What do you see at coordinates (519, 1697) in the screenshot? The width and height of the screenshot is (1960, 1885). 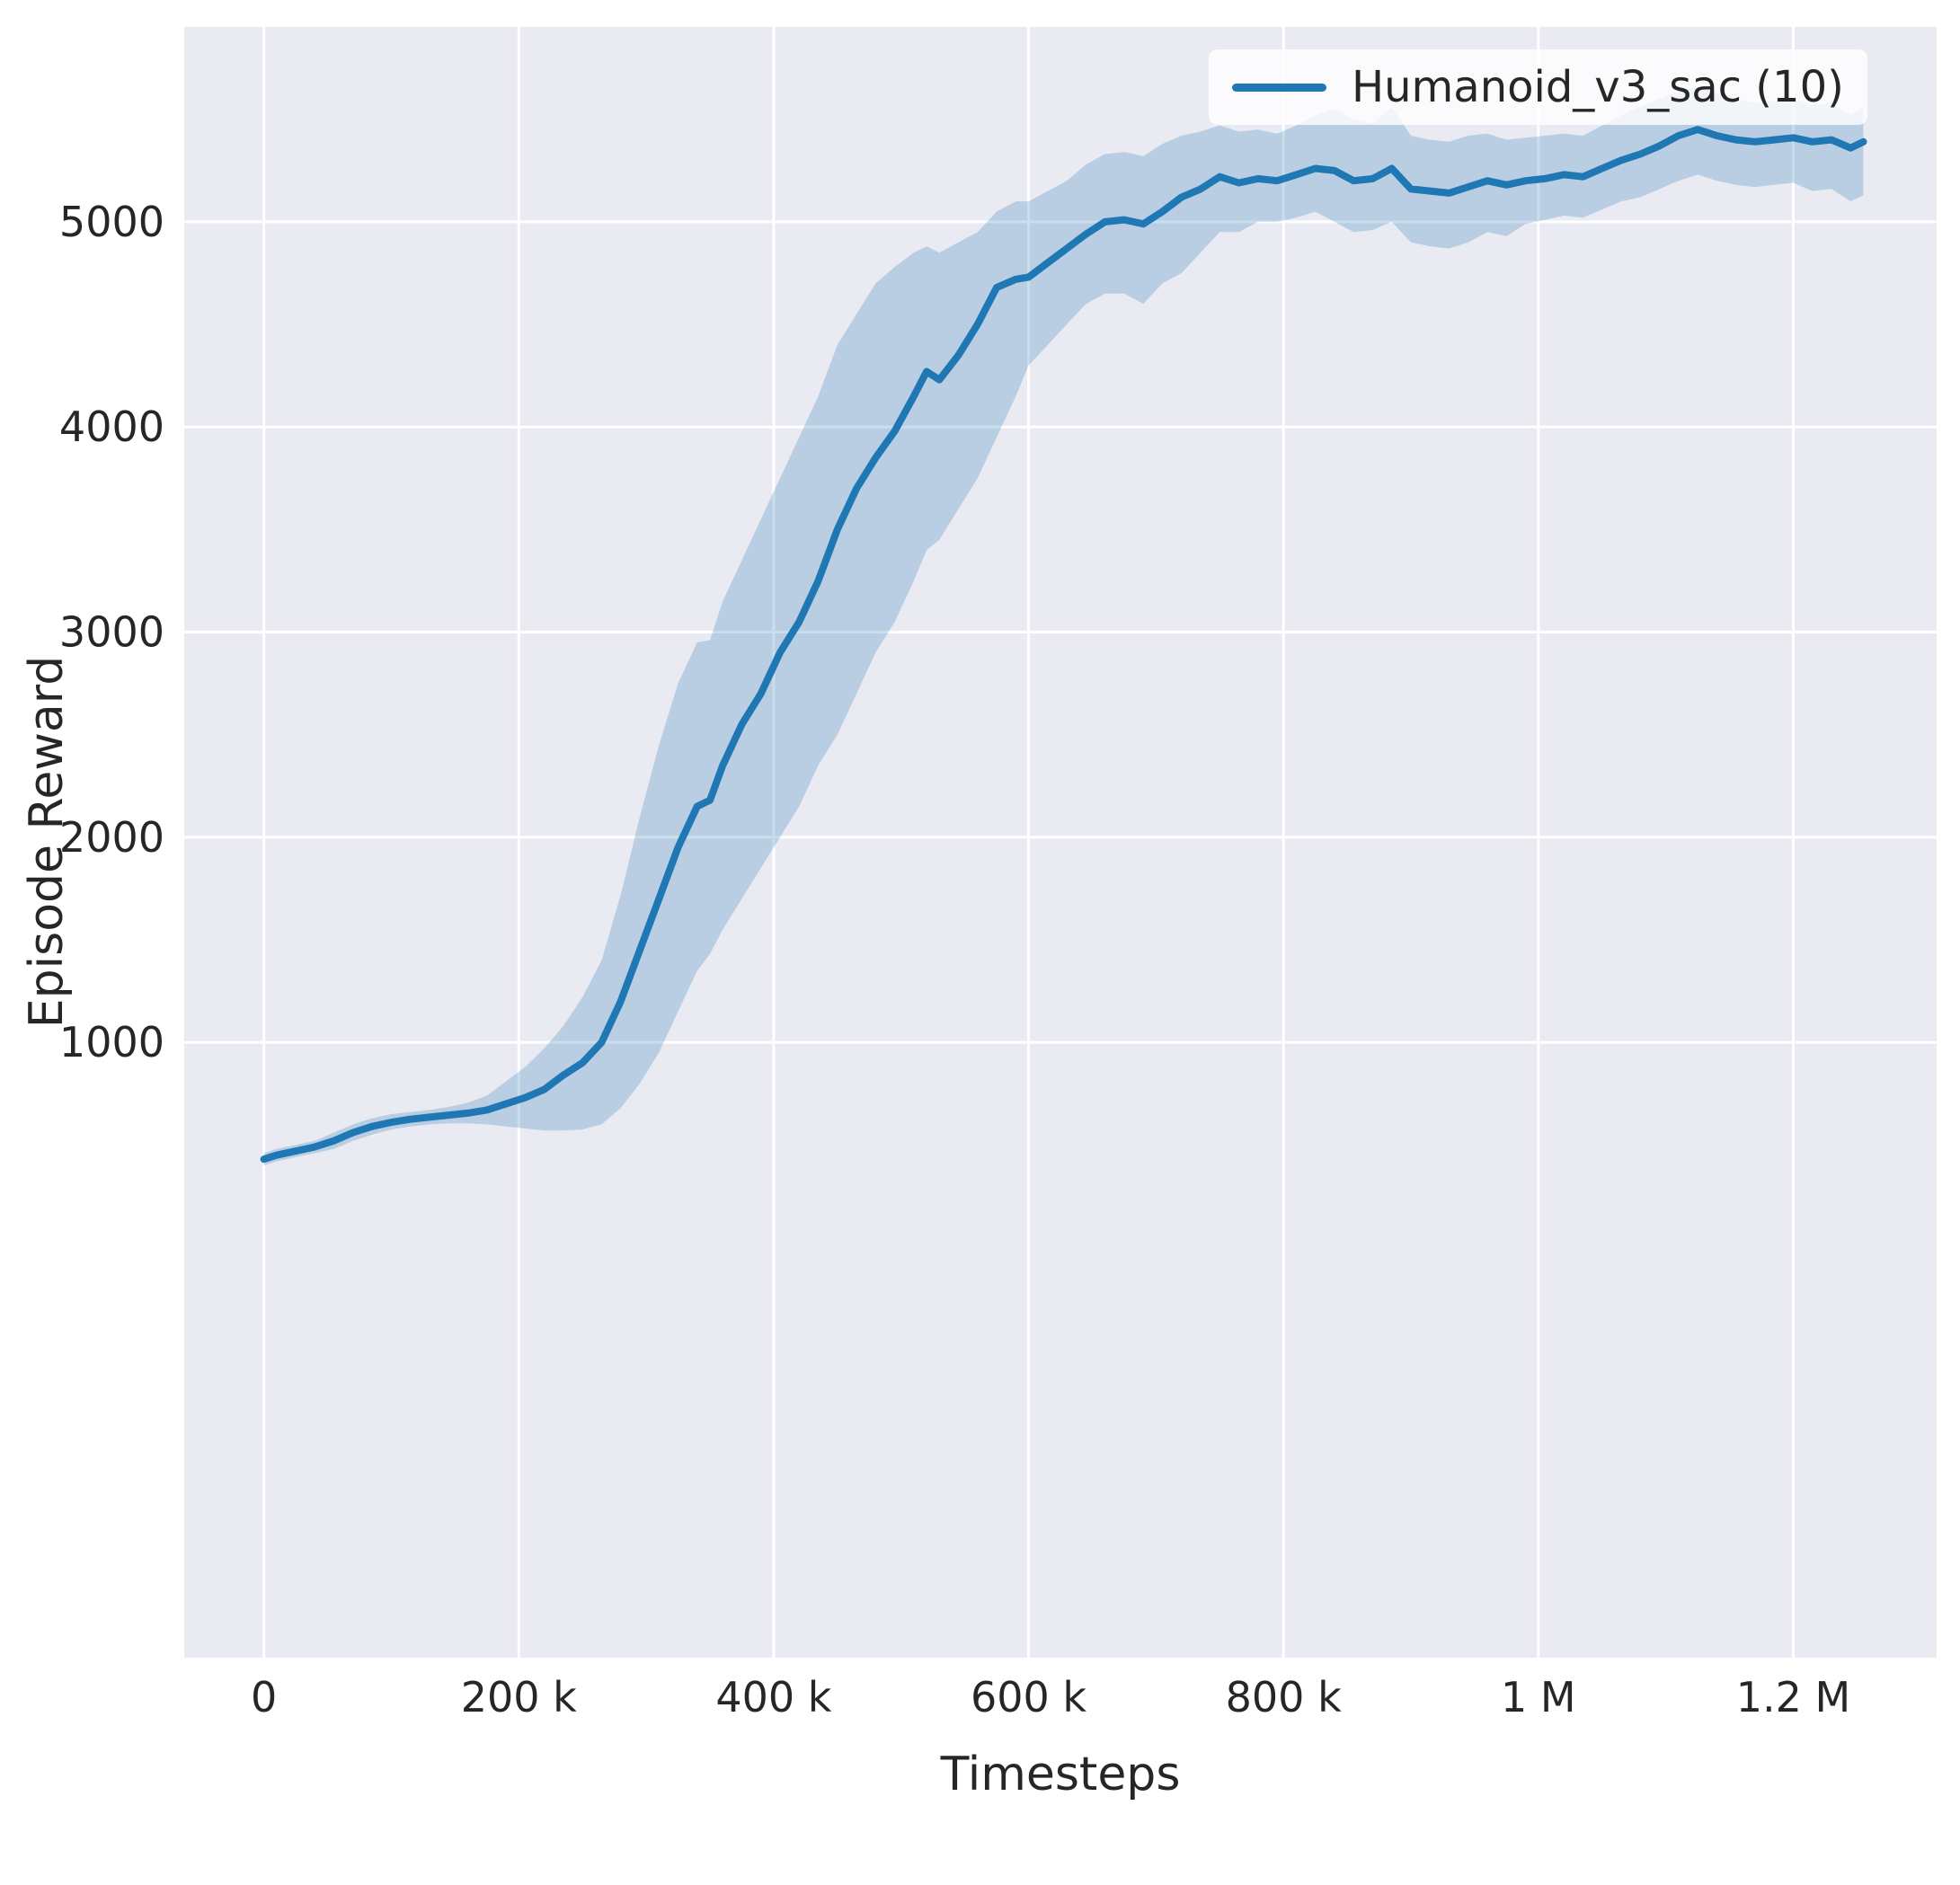 I see `x-tick-label: 200 k` at bounding box center [519, 1697].